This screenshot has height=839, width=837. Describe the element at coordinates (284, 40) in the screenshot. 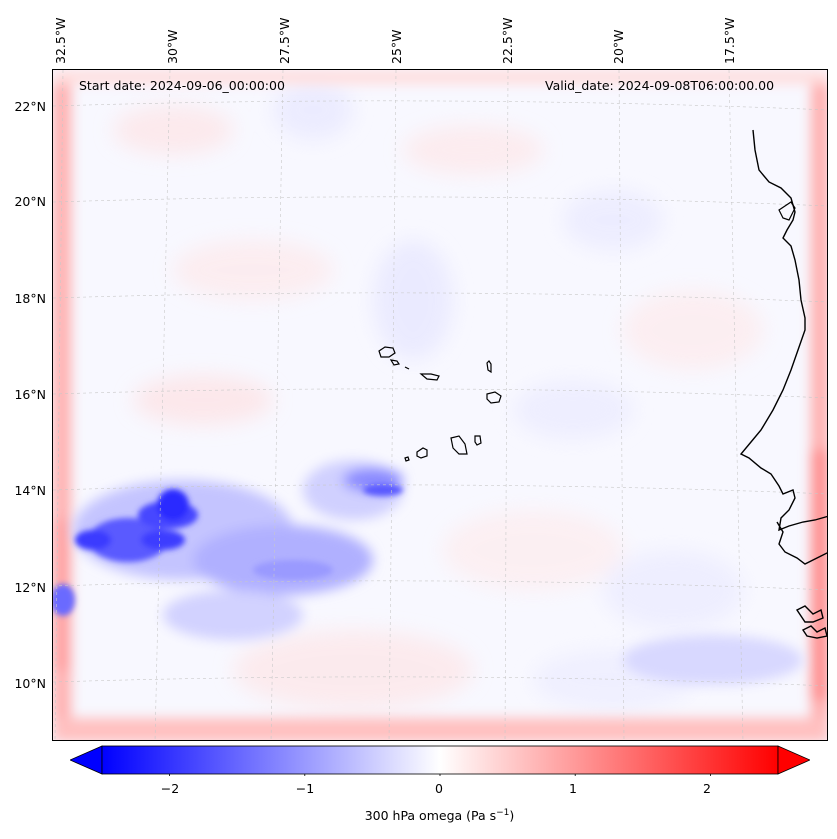

I see `lon-label-27-5w: 27.5°W` at that location.